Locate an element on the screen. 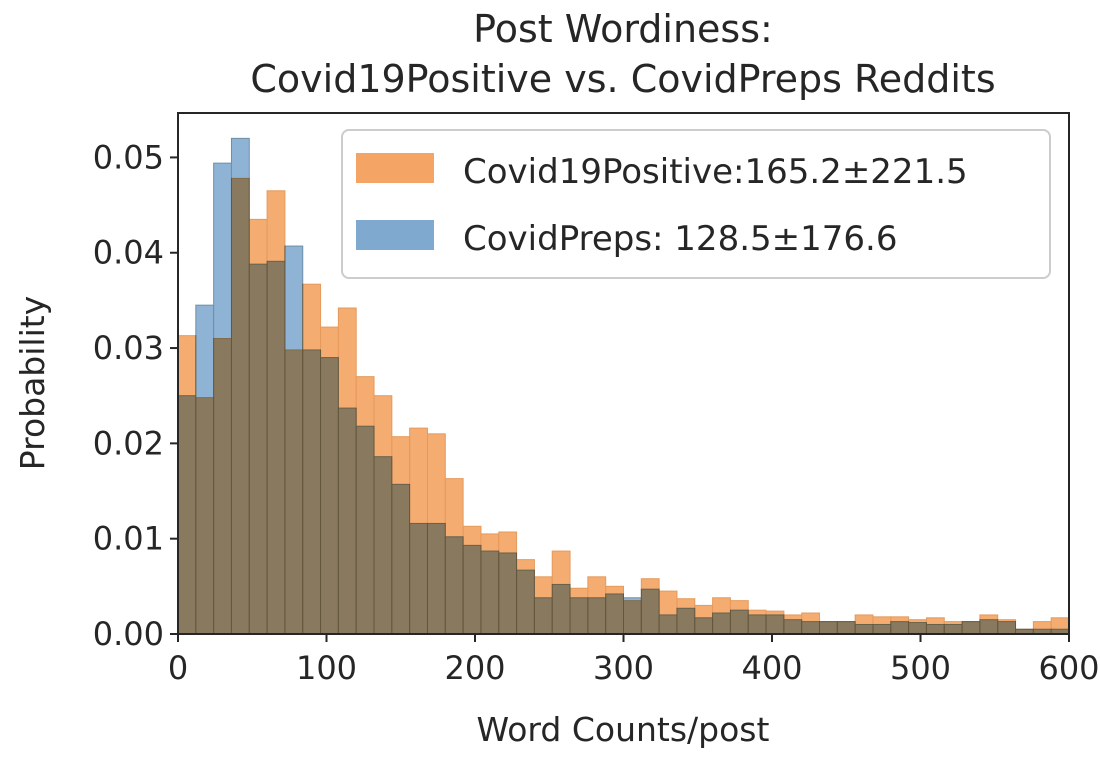 The width and height of the screenshot is (1100, 760). x-tick-label-4: 400 is located at coordinates (771, 668).